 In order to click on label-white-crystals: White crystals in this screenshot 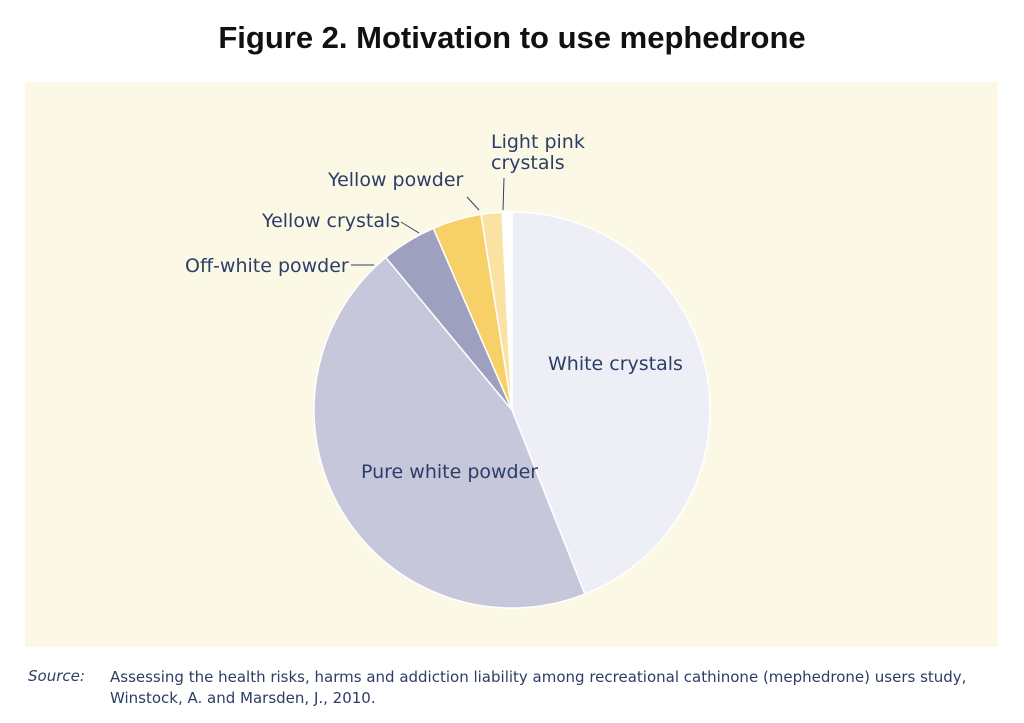, I will do `click(615, 364)`.